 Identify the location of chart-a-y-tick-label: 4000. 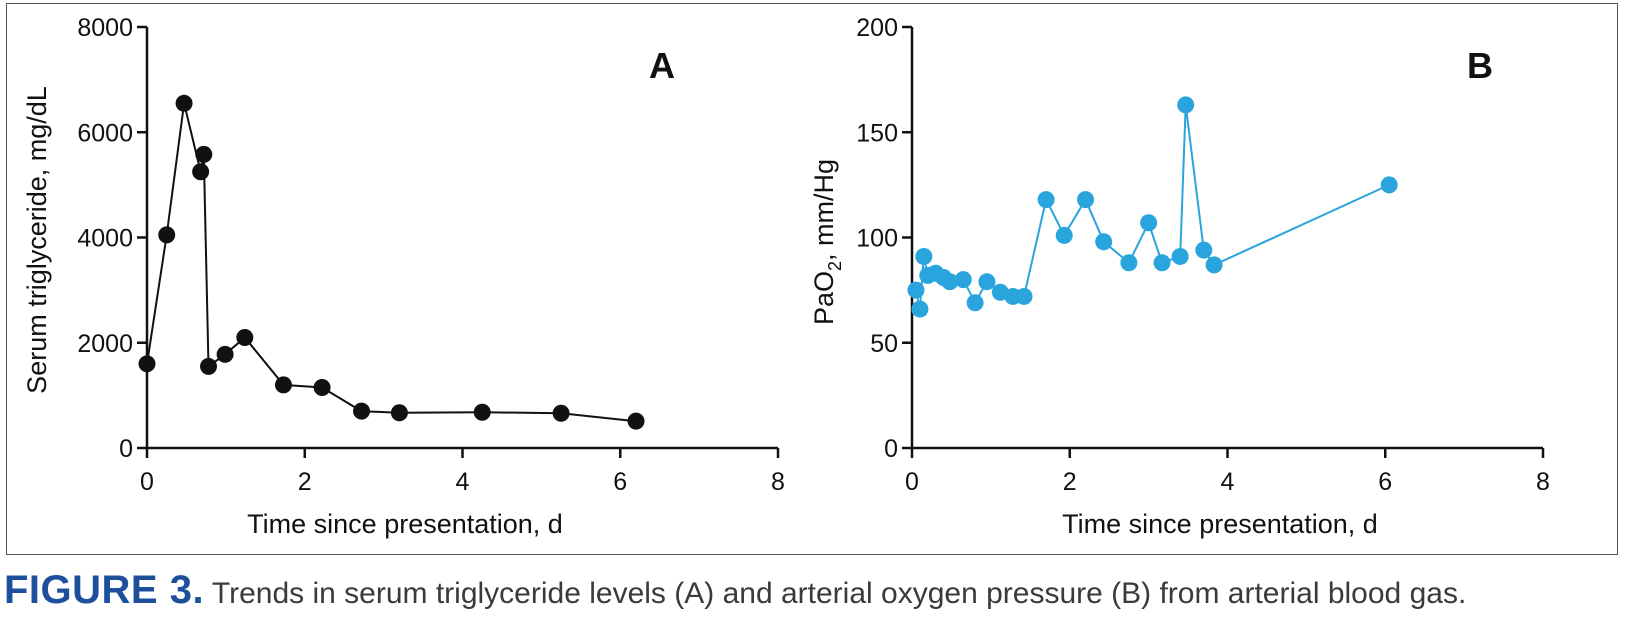
(105, 239).